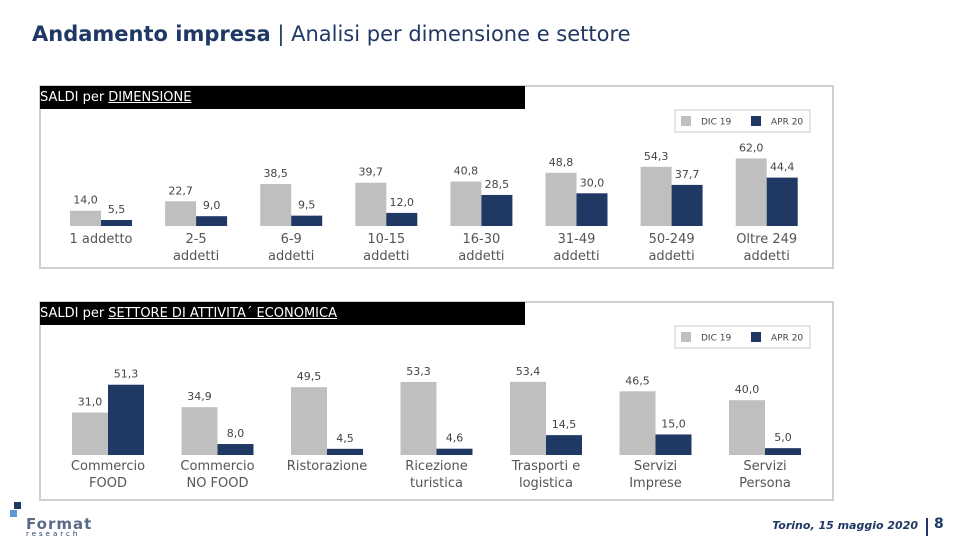  What do you see at coordinates (309, 376) in the screenshot?
I see `value-label: 49,5` at bounding box center [309, 376].